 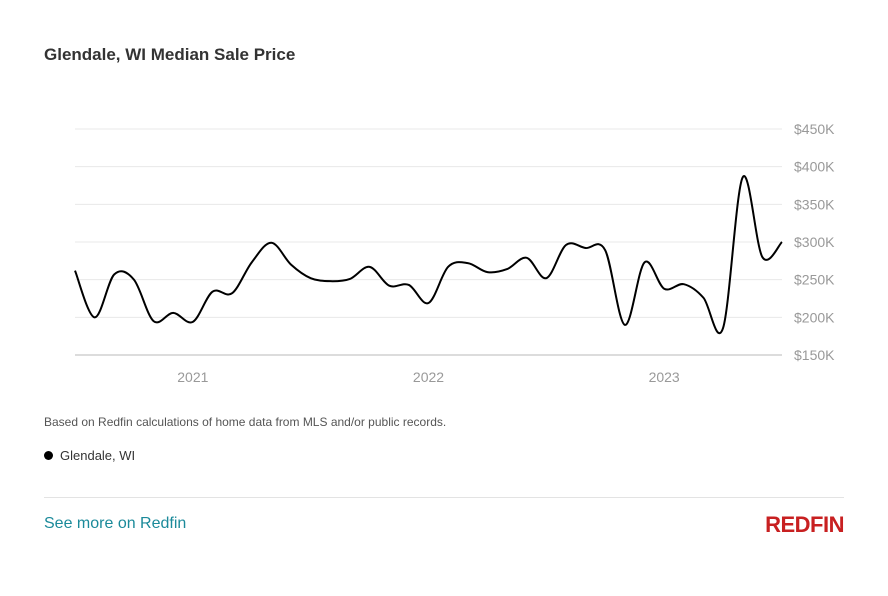 I want to click on x-tick-label: 2022, so click(x=428, y=377).